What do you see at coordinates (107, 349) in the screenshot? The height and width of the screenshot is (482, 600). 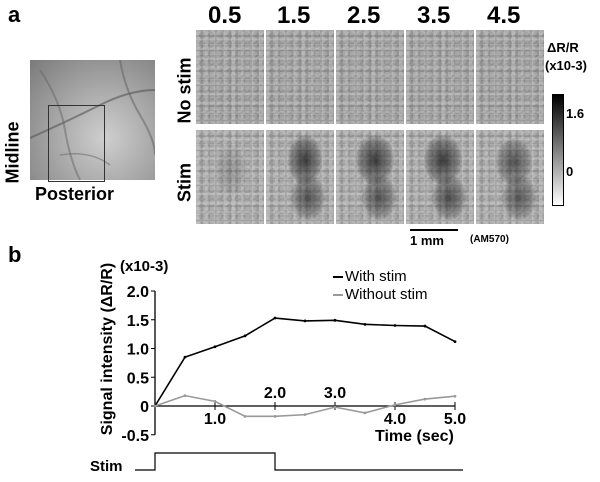 I see `y-axis-title: Signal intensity (ΔR/R)` at bounding box center [107, 349].